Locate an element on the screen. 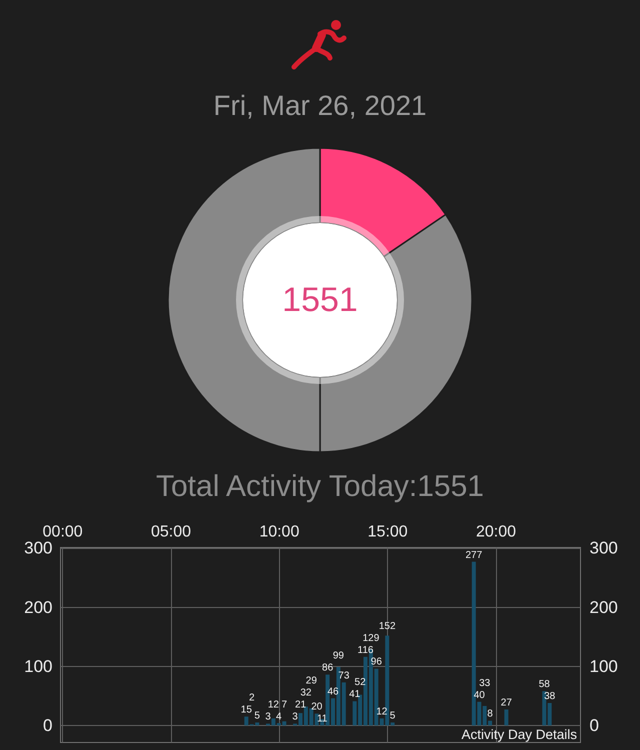 Image resolution: width=640 pixels, height=750 pixels. data-label: 29 is located at coordinates (312, 681).